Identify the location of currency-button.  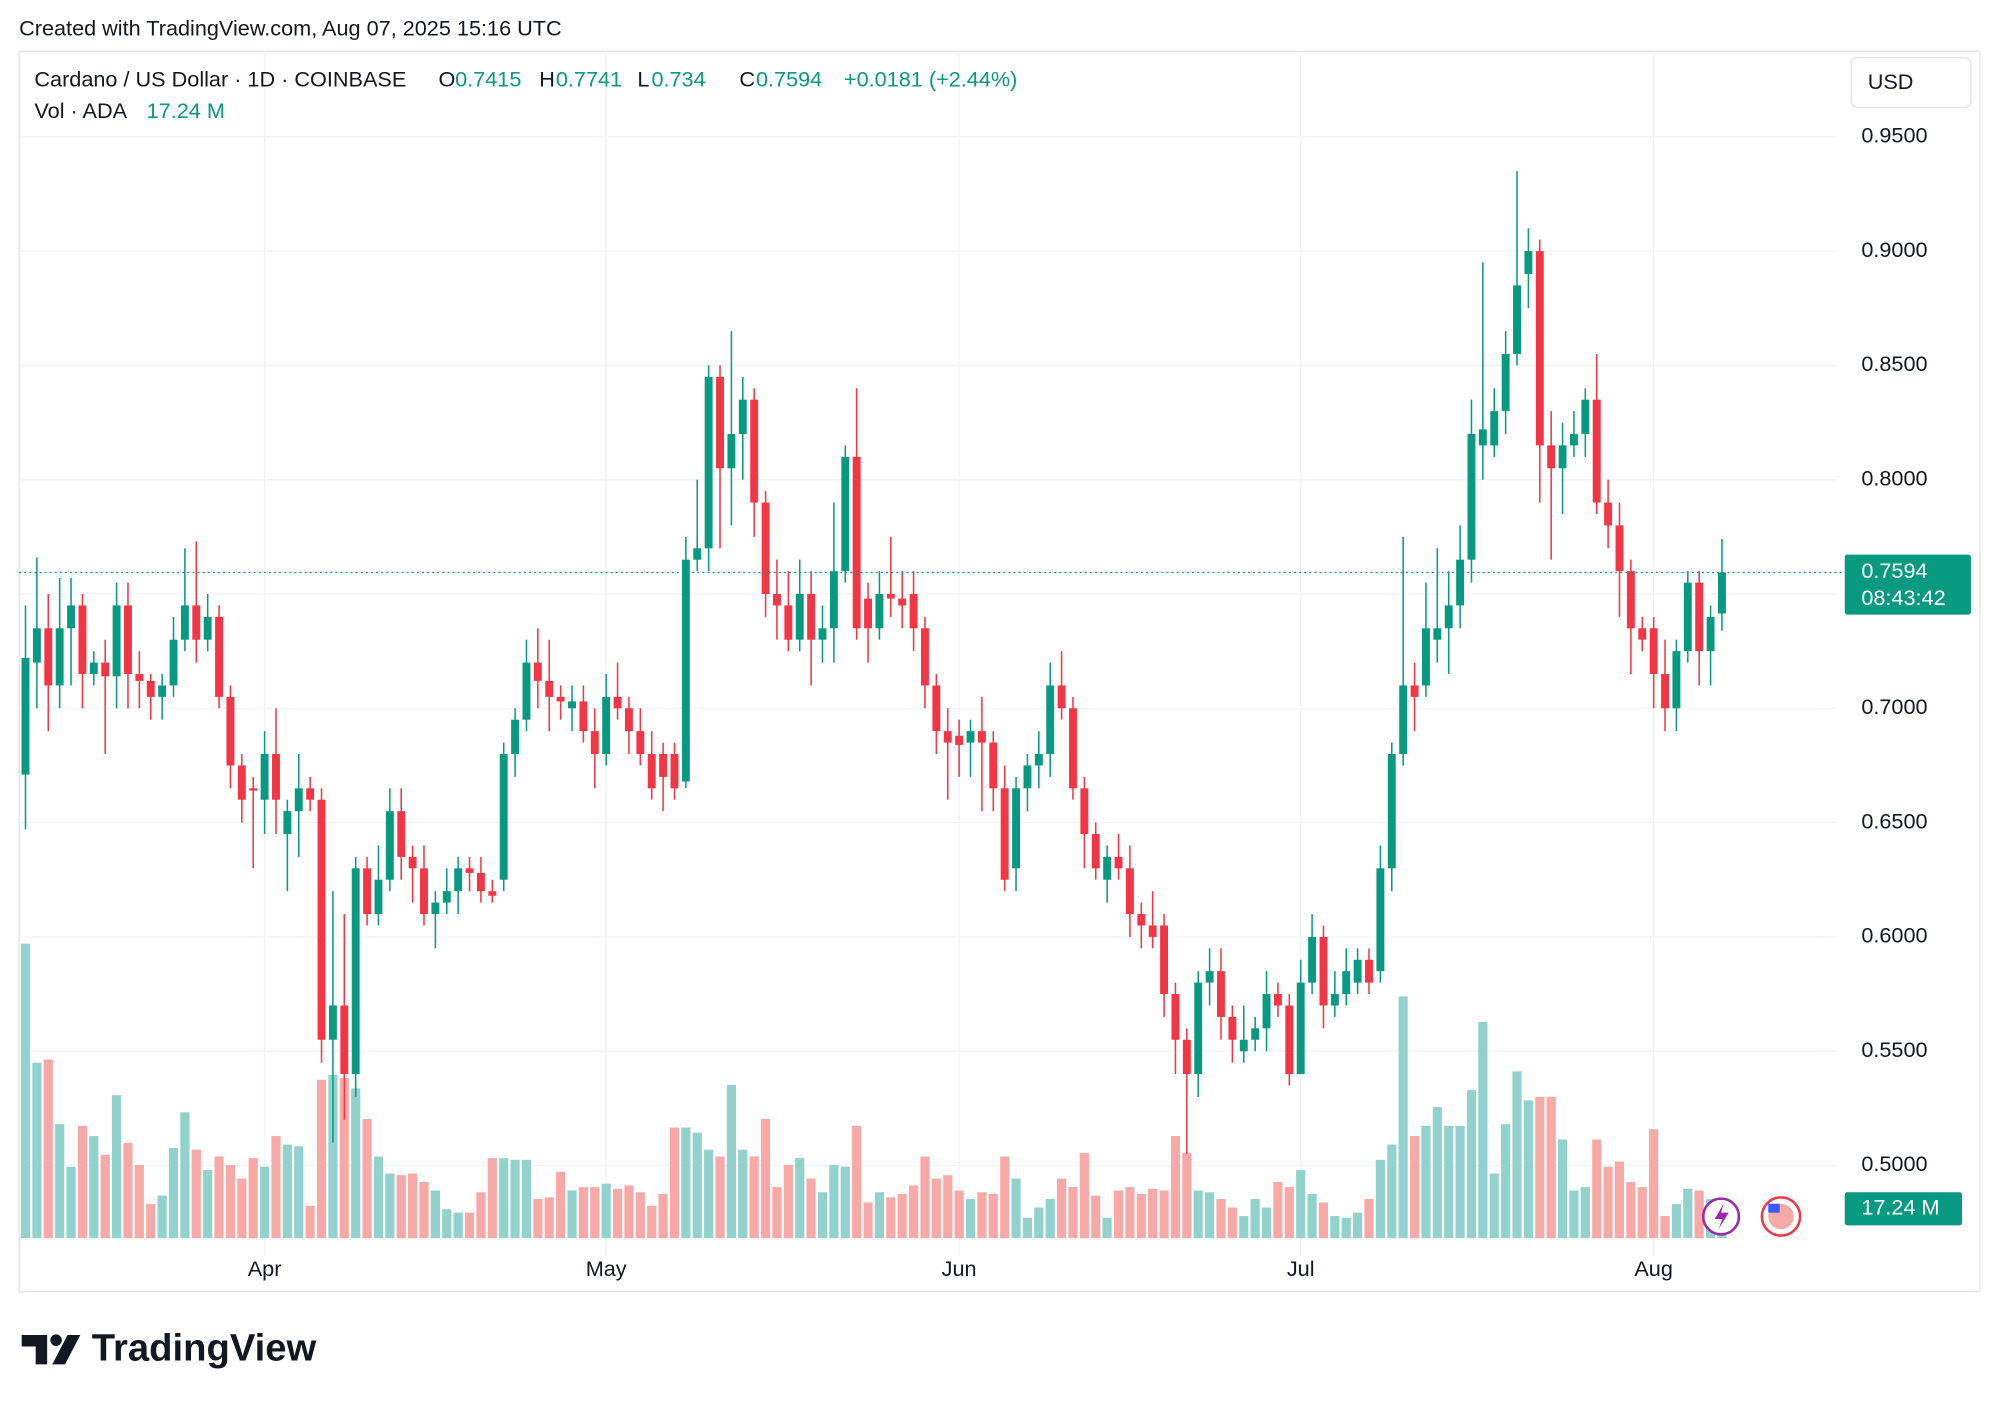
(1911, 82).